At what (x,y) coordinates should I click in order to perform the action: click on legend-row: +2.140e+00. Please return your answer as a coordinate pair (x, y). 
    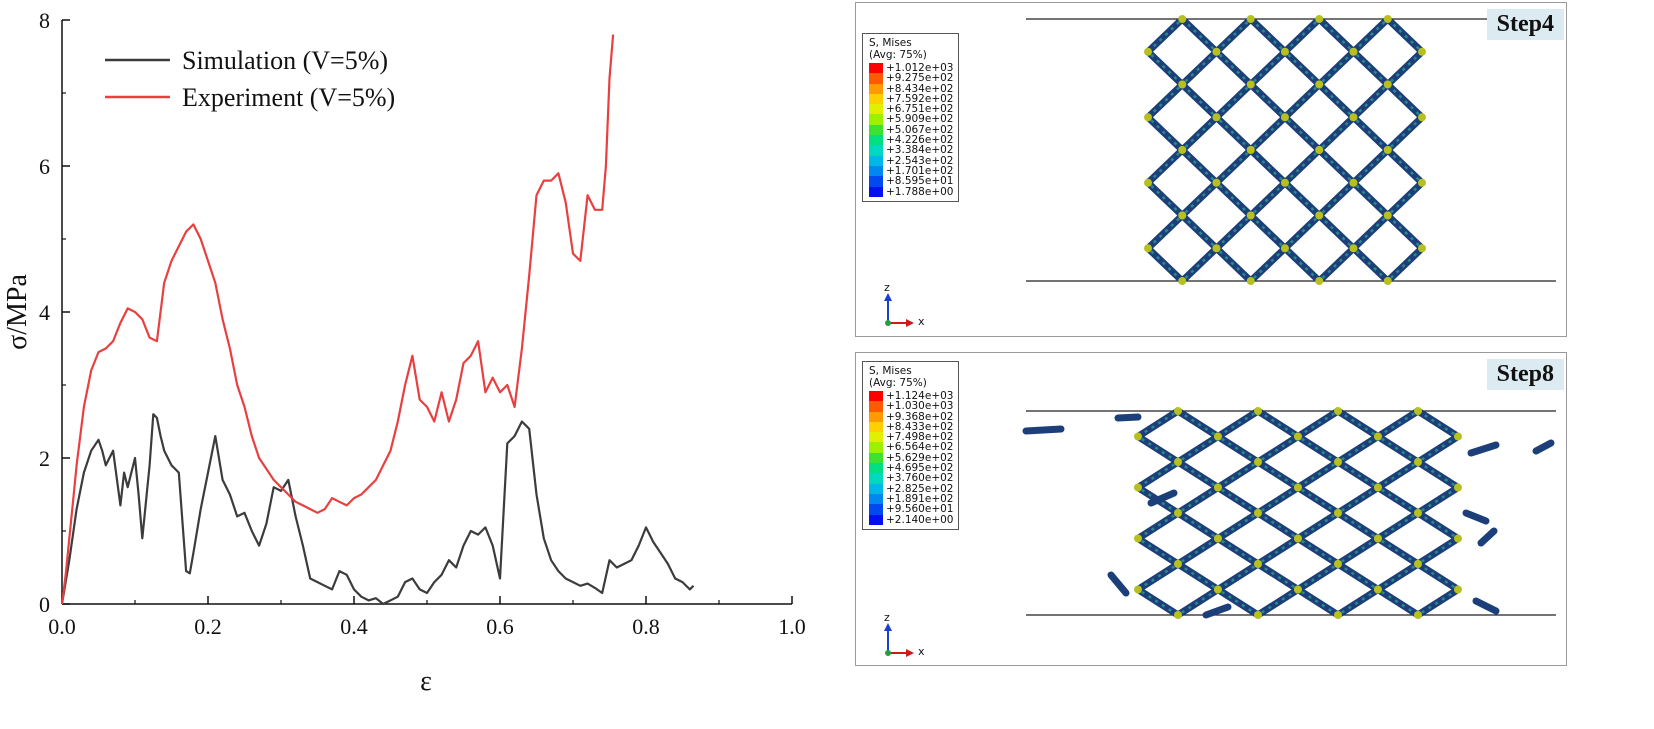
    Looking at the image, I should click on (911, 519).